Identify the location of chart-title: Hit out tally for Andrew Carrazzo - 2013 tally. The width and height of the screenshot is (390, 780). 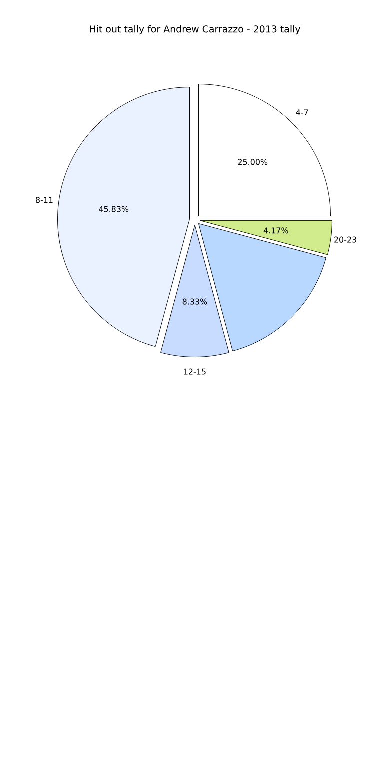
(195, 30).